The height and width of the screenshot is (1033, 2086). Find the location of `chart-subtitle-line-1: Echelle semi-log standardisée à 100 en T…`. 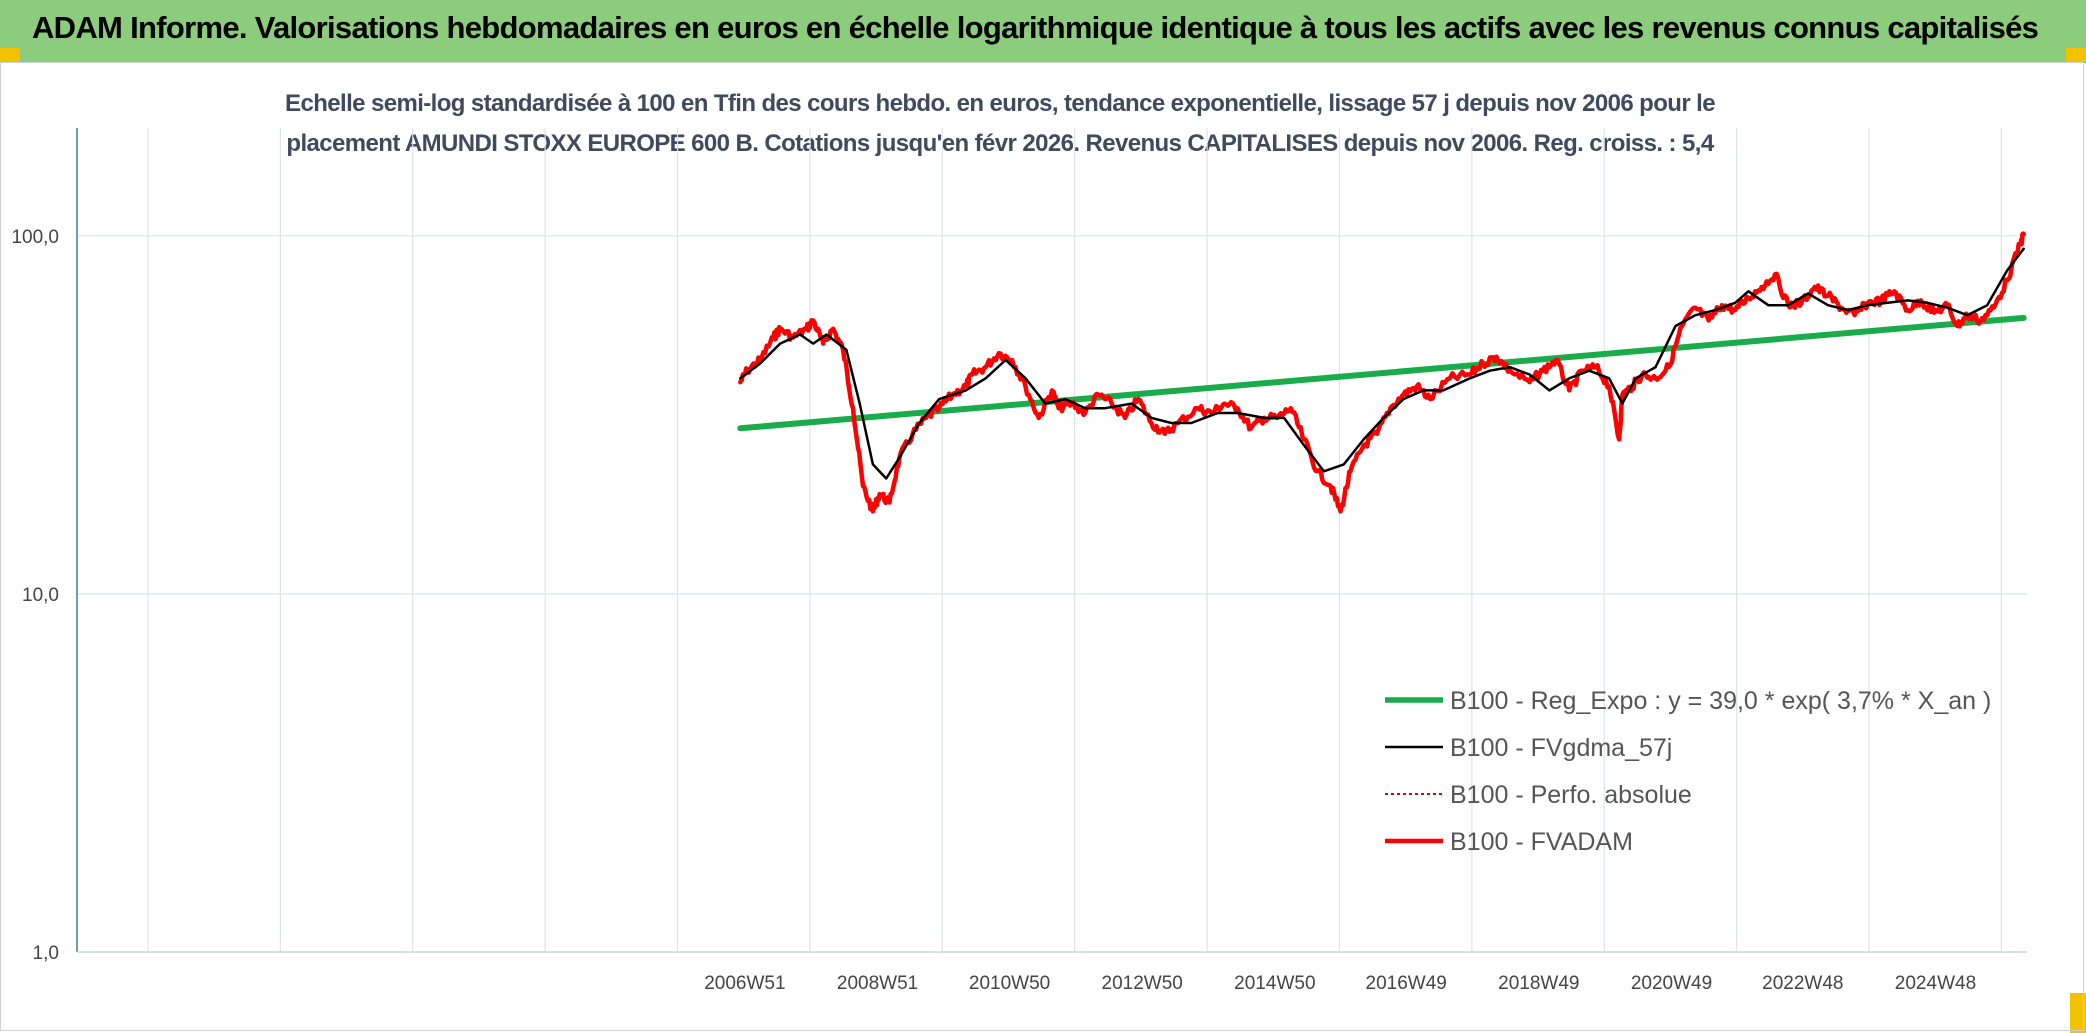

chart-subtitle-line-1: Echelle semi-log standardisée à 100 en T… is located at coordinates (1000, 103).